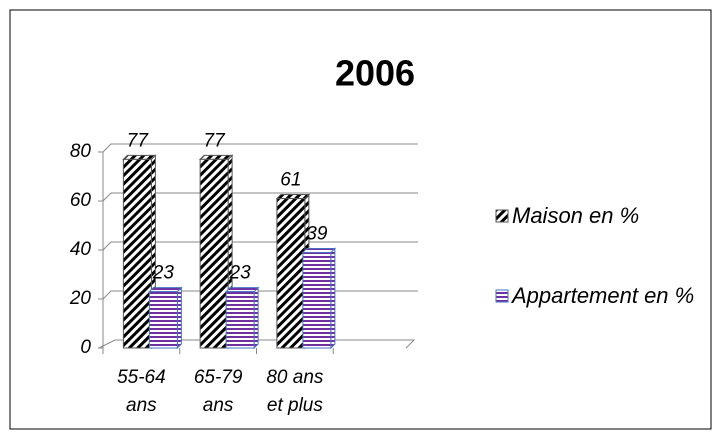 The height and width of the screenshot is (440, 722). What do you see at coordinates (141, 391) in the screenshot?
I see `x-tick-label: 55-64 ans` at bounding box center [141, 391].